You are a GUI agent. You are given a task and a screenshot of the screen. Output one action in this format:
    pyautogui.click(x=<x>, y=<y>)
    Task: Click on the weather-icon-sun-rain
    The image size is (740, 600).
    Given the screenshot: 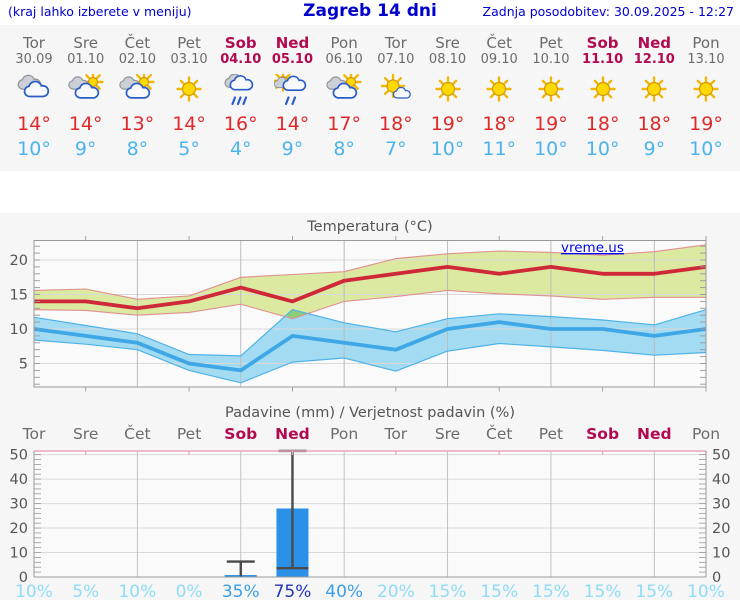 What is the action you would take?
    pyautogui.click(x=290, y=90)
    